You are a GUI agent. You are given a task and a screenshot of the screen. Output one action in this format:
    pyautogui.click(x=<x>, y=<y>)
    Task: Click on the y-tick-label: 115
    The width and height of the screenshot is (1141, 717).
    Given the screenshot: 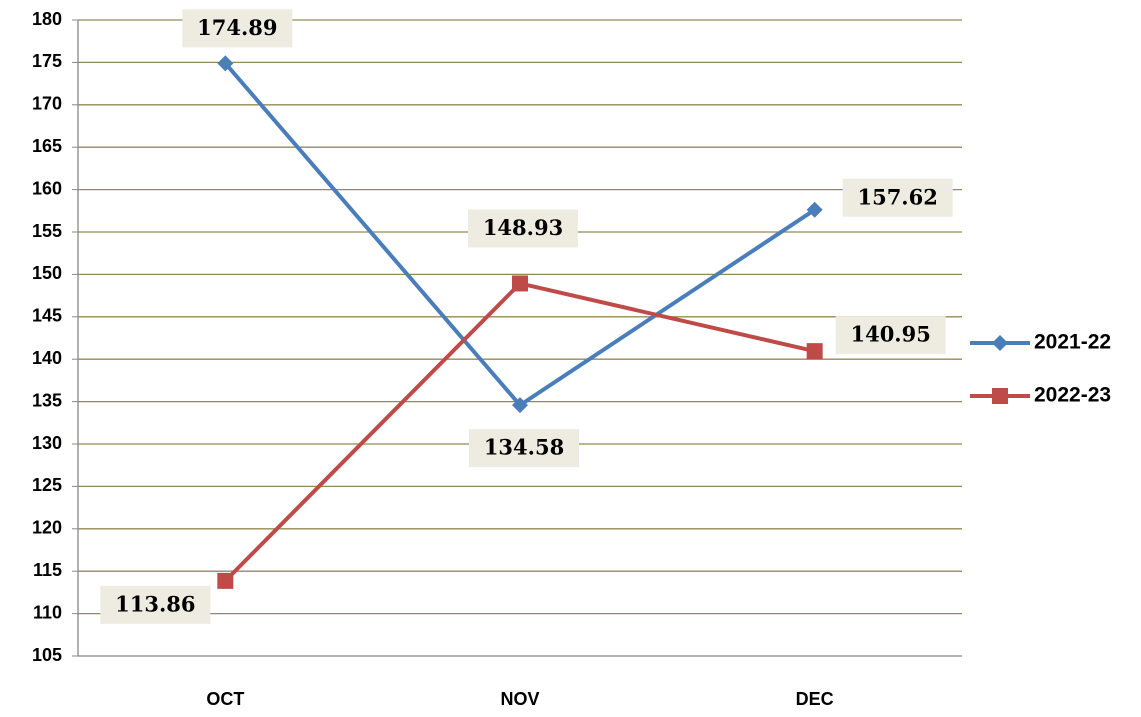 What is the action you would take?
    pyautogui.click(x=47, y=570)
    